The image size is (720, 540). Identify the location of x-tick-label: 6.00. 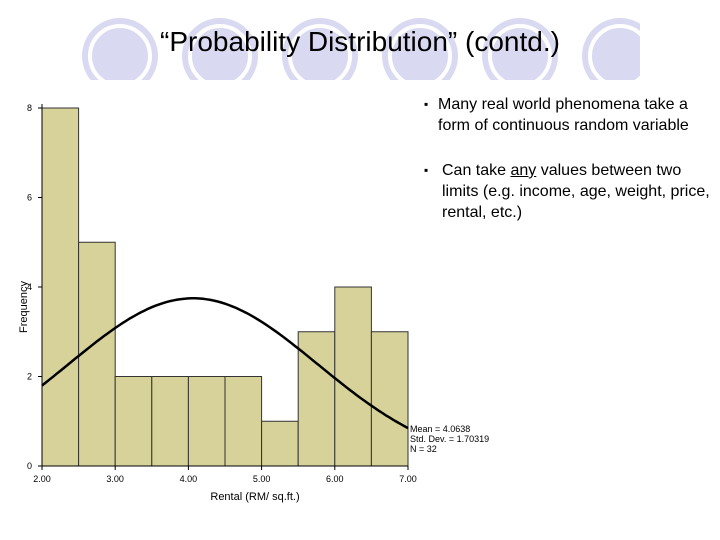
(335, 479).